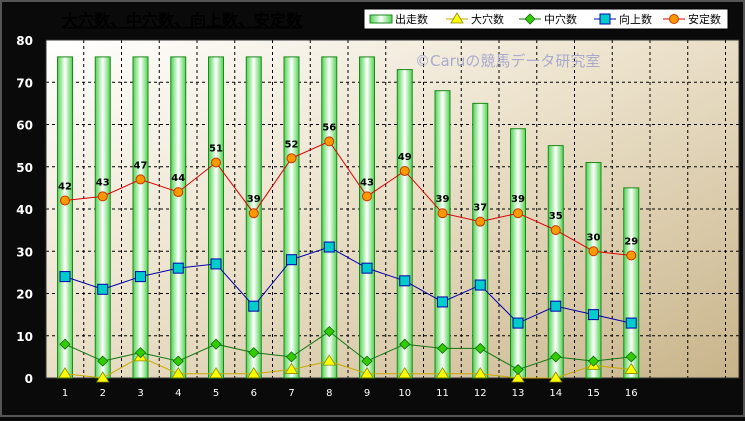 The image size is (745, 421). I want to click on x-axis: 1 2 3 4 5 6 7 8 9 10 11 12 13 14 15 16, so click(350, 393).